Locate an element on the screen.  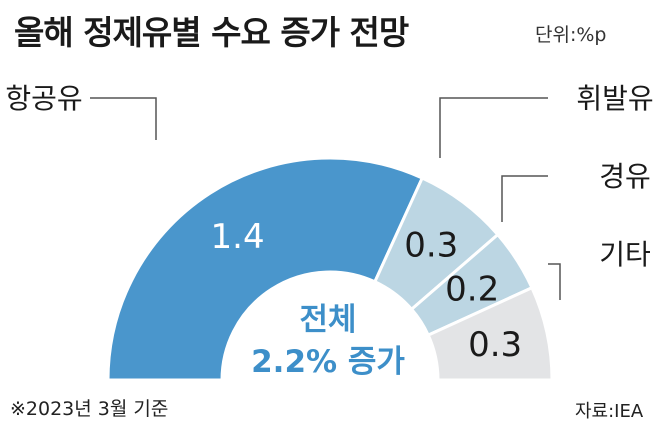
slice-4-arc is located at coordinates (490, 333).